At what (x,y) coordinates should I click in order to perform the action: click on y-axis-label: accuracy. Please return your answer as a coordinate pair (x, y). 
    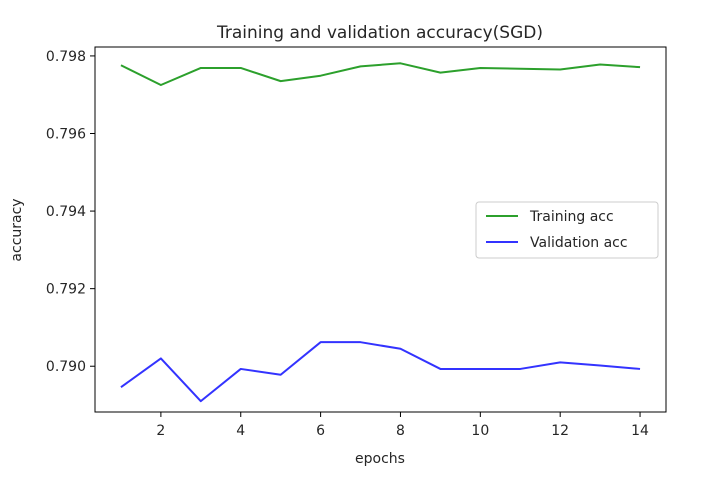
    Looking at the image, I should click on (17, 229).